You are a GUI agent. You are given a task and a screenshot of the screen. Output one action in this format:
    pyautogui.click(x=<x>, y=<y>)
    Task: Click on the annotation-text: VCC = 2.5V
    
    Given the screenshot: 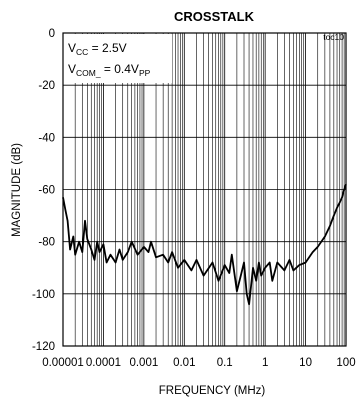 What is the action you would take?
    pyautogui.click(x=97, y=49)
    